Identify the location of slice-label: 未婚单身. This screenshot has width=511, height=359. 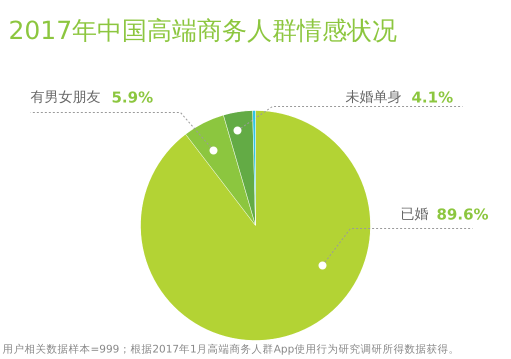
(374, 98).